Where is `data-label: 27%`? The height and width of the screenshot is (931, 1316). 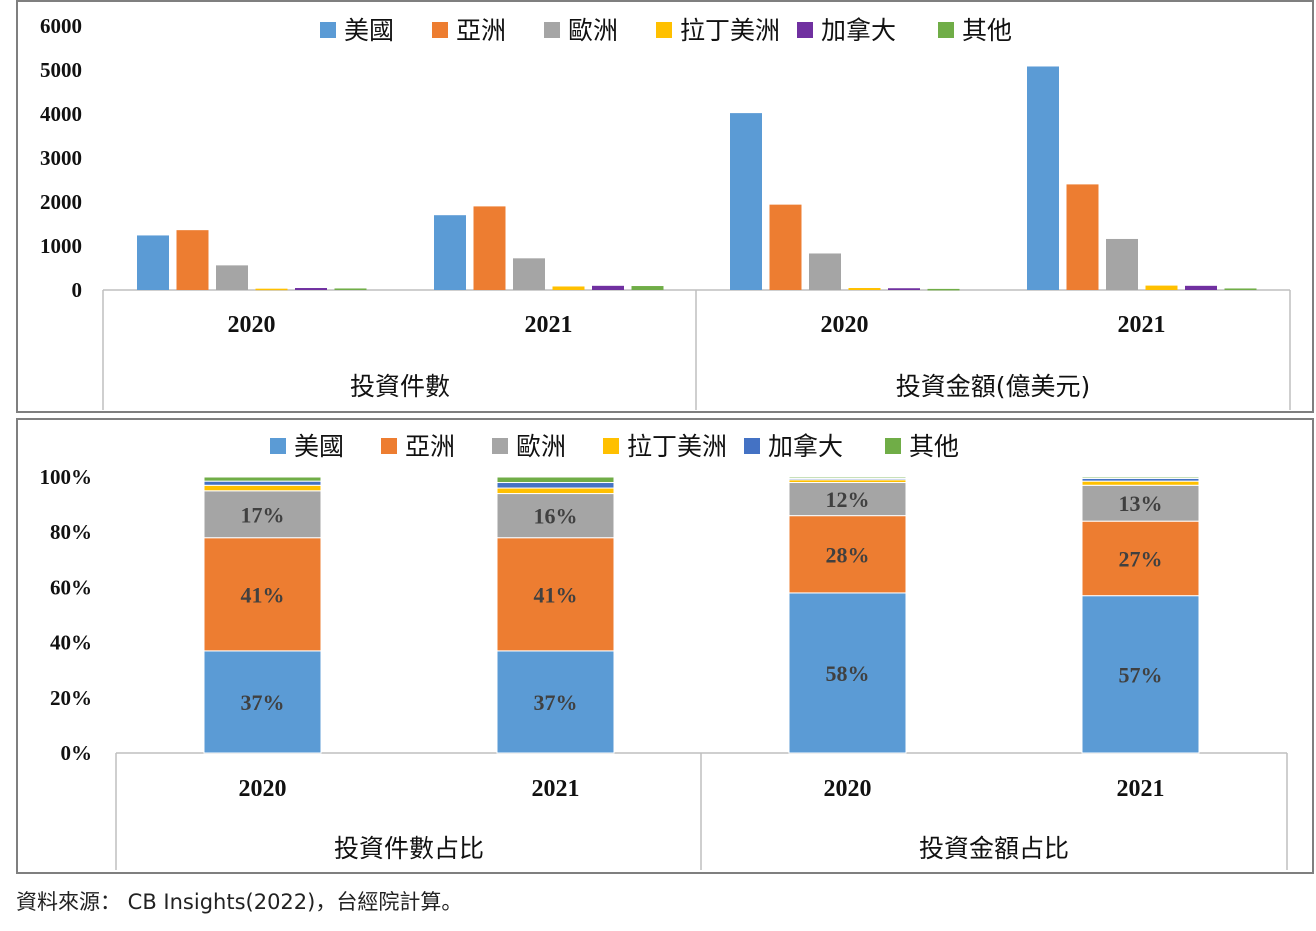
data-label: 27% is located at coordinates (1141, 558).